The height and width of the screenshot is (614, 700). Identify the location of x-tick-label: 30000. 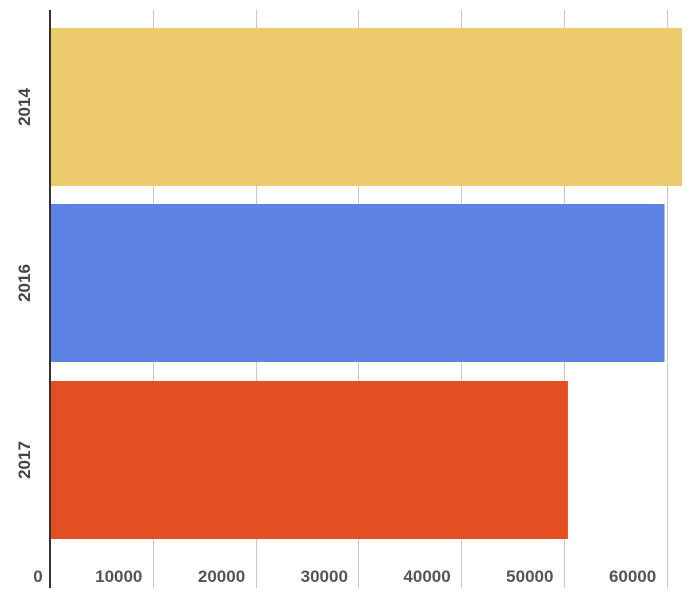
(324, 576).